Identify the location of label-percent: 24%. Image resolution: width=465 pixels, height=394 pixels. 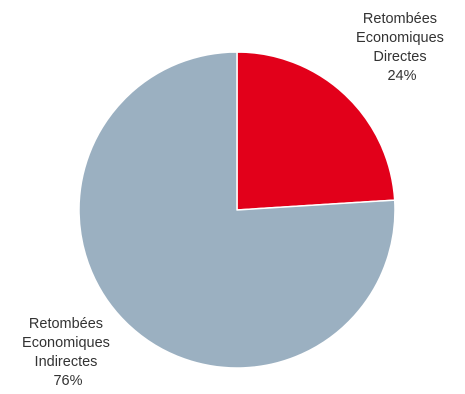
(401, 76).